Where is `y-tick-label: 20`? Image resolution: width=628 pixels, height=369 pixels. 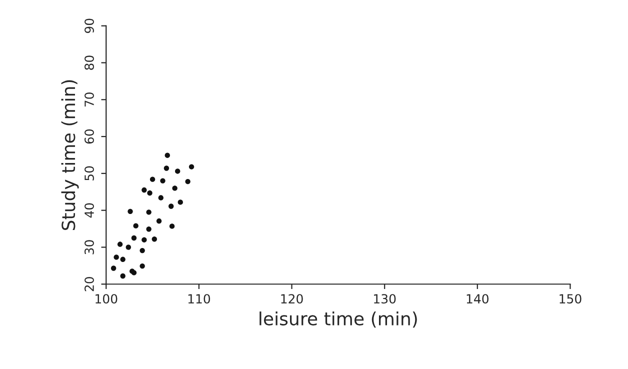 y-tick-label: 20 is located at coordinates (89, 284).